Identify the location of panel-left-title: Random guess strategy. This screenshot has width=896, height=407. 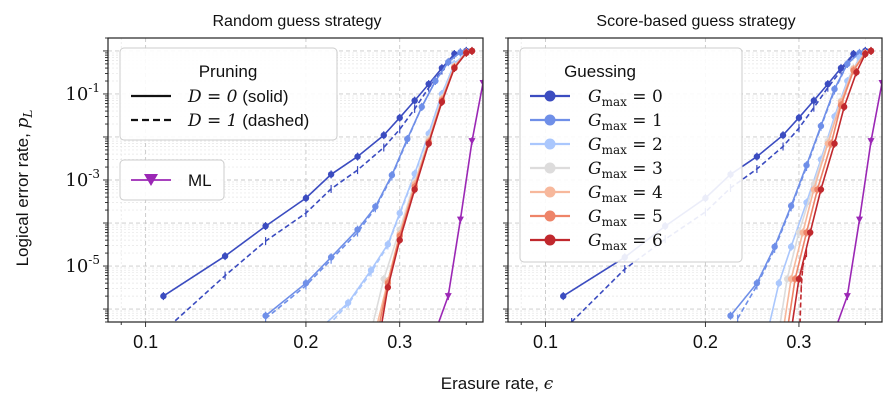
(297, 21).